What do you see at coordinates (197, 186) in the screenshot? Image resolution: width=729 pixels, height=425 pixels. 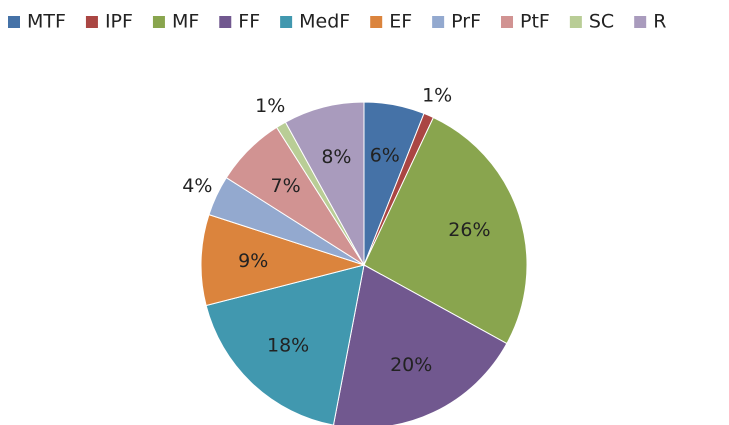 I see `data-label: 4%` at bounding box center [197, 186].